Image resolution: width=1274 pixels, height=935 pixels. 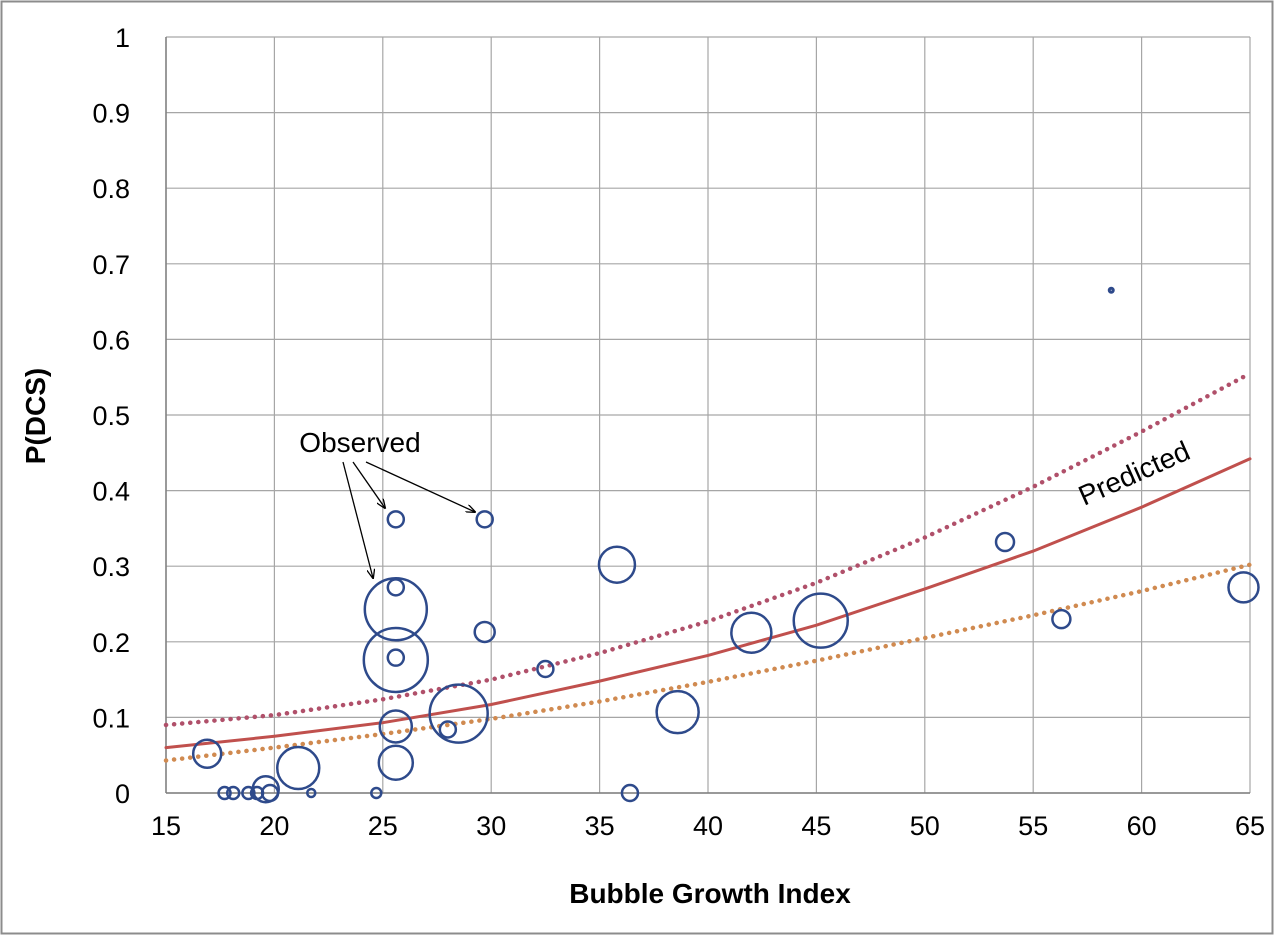 What do you see at coordinates (111, 189) in the screenshot?
I see `y-tick-label: 0.8` at bounding box center [111, 189].